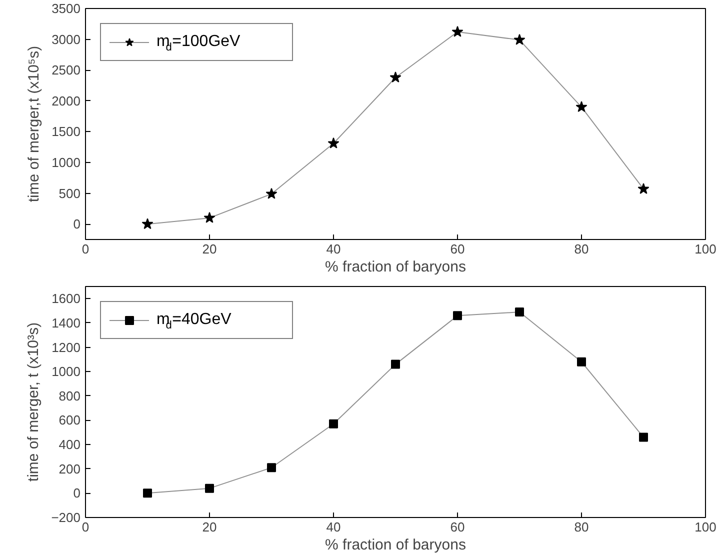  I want to click on y-tick-label: 2000, so click(66, 100).